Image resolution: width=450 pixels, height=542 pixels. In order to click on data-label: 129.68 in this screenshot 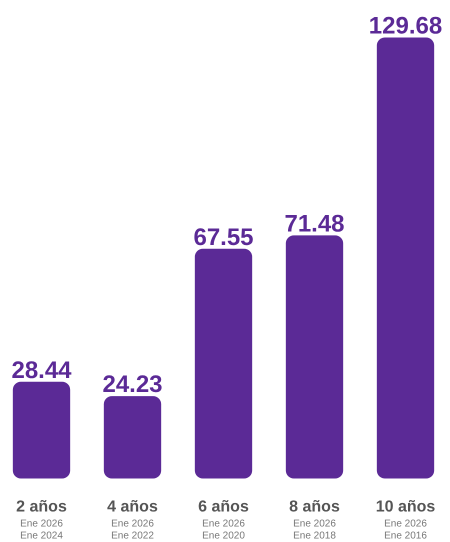, I will do `click(405, 26)`.